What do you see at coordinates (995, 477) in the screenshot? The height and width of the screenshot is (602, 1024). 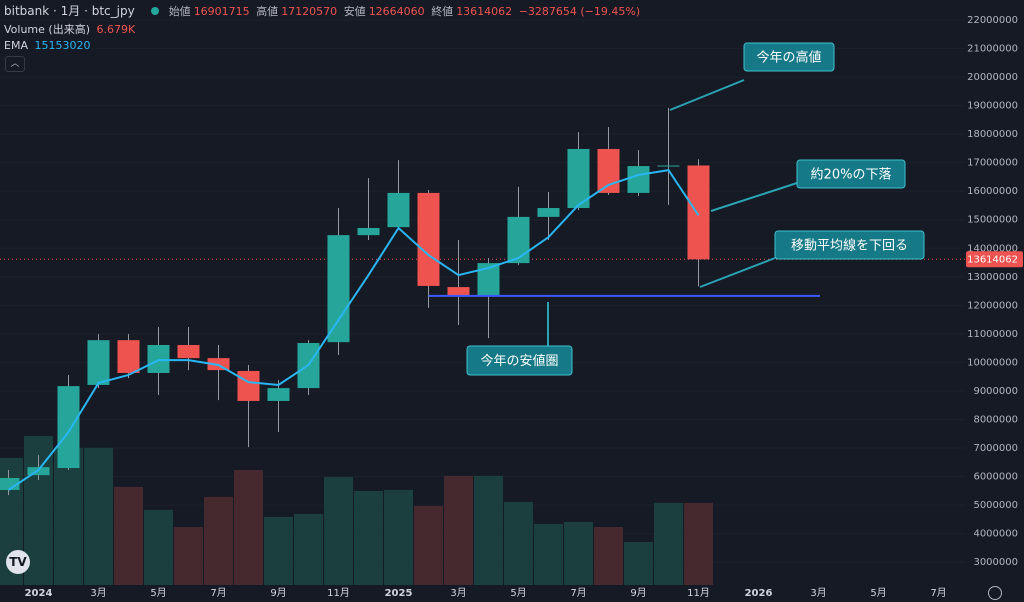 I see `y-tick-label: 6000000` at bounding box center [995, 477].